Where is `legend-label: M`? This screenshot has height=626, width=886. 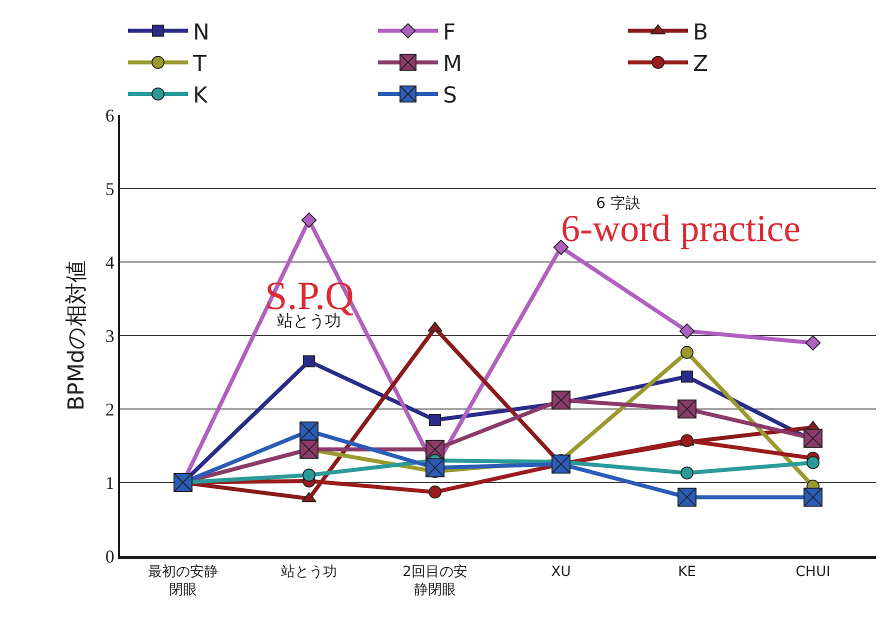
legend-label: M is located at coordinates (452, 64).